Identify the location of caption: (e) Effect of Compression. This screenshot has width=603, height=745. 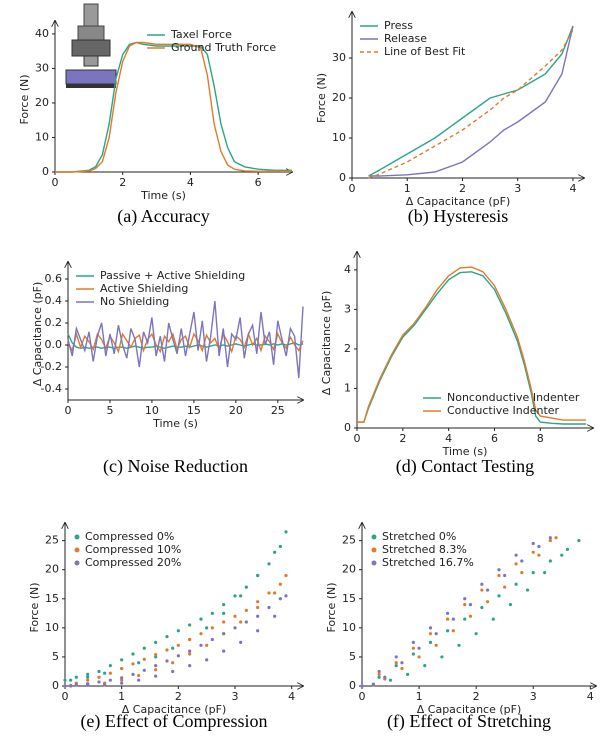
(173, 721).